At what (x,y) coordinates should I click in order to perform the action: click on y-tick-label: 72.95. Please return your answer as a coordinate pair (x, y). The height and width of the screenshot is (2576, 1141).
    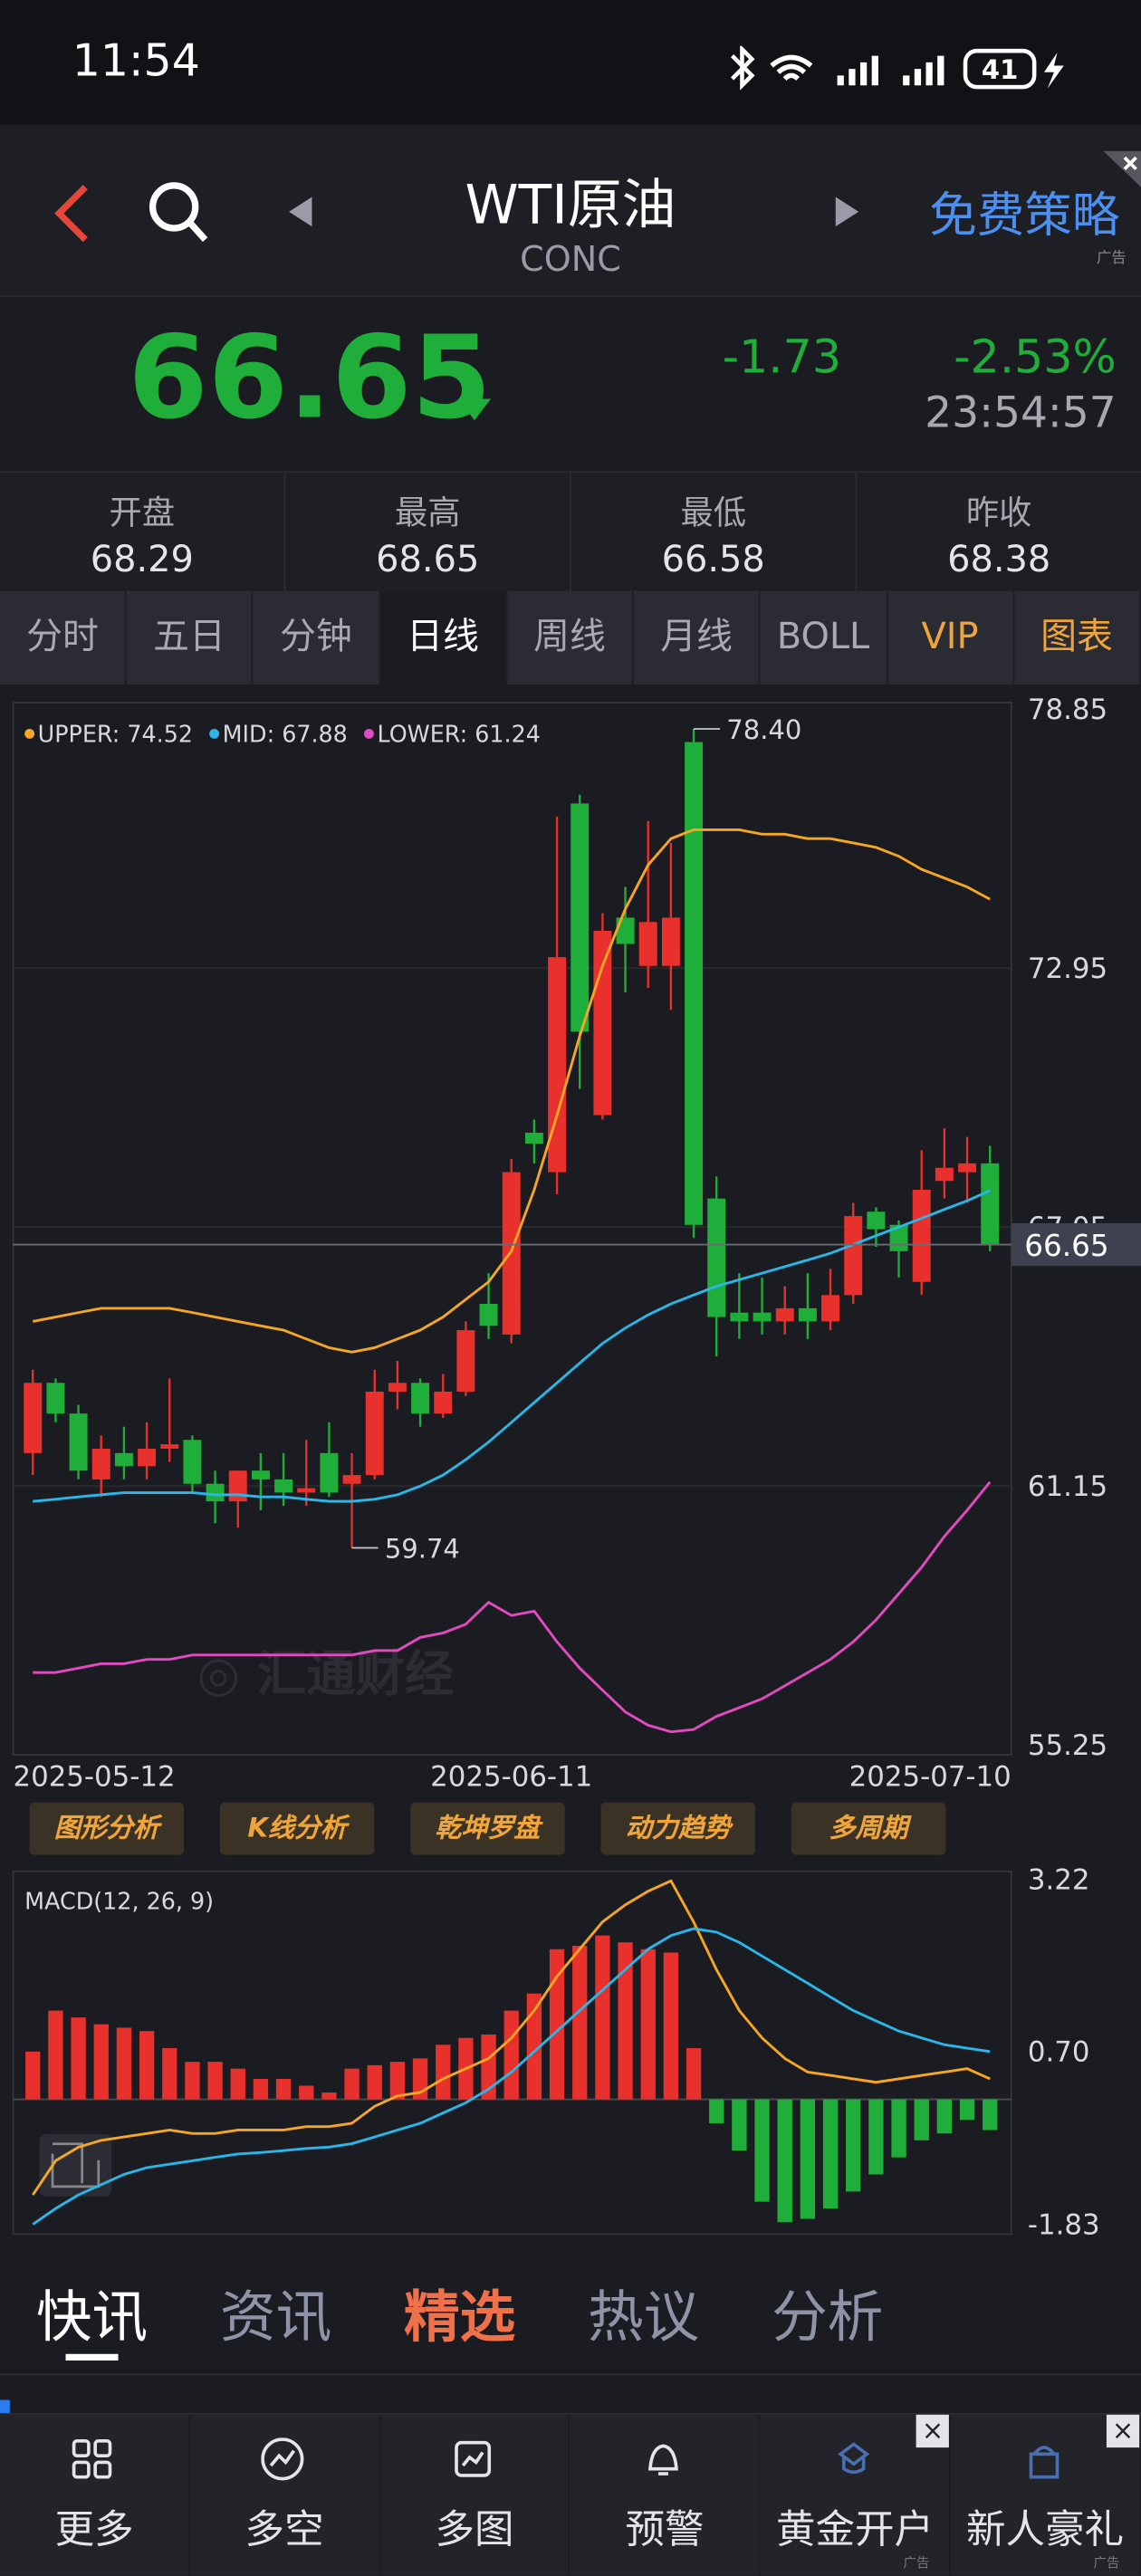
    Looking at the image, I should click on (1067, 969).